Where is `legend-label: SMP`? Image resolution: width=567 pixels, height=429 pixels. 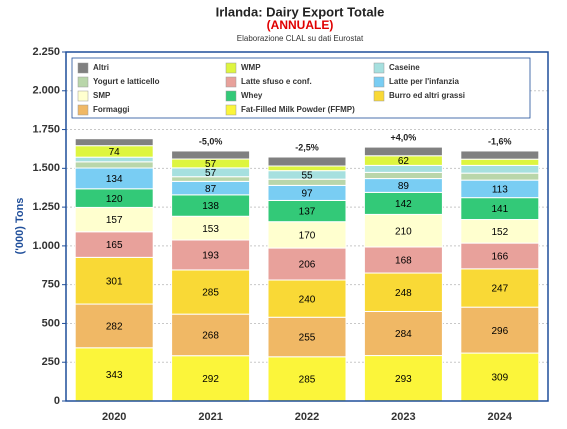
legend-label: SMP is located at coordinates (102, 95).